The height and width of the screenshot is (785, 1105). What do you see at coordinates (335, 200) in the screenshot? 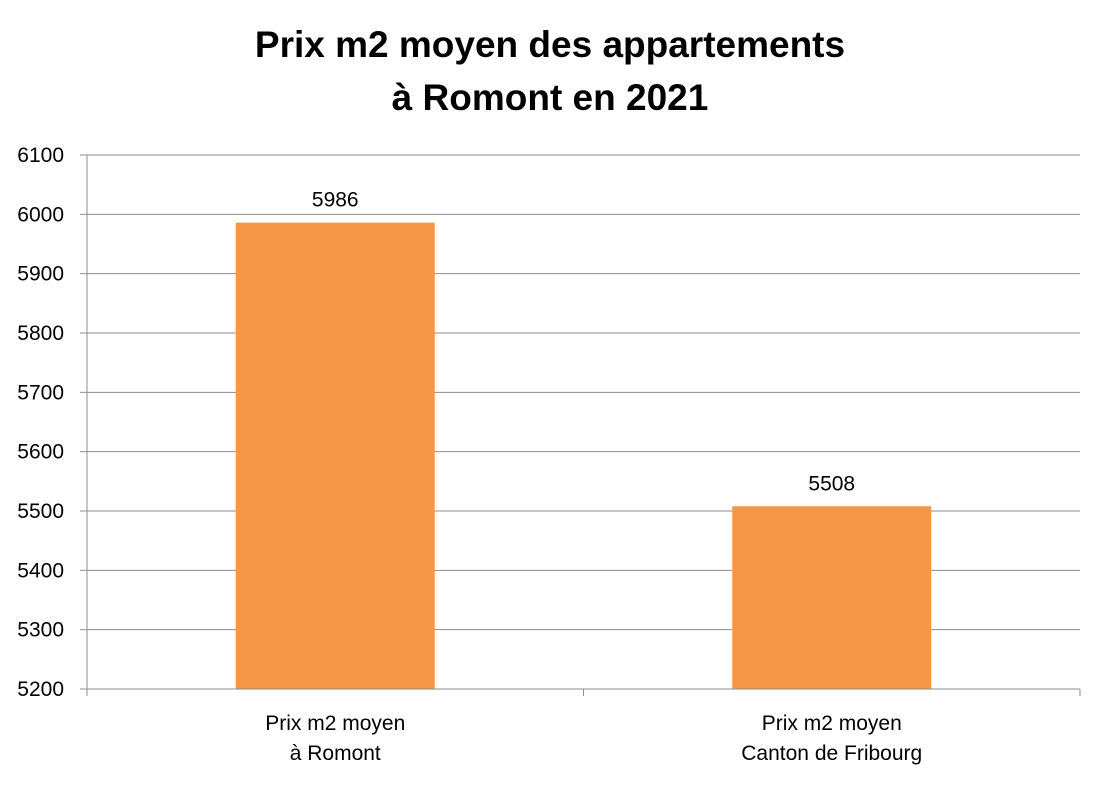
I see `data-label: 5986` at bounding box center [335, 200].